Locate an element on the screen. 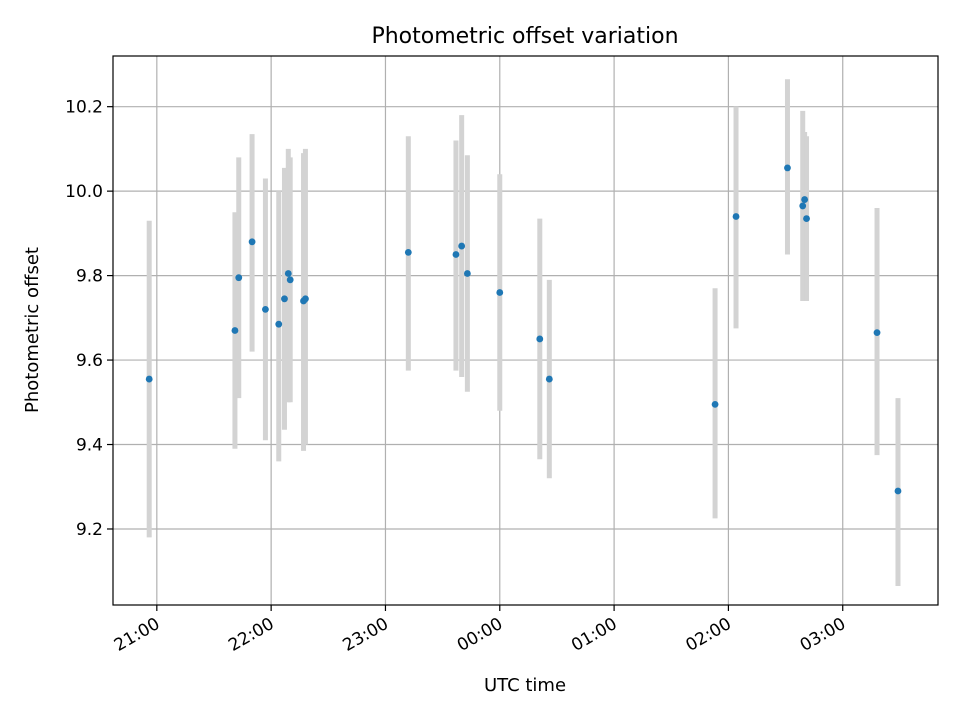  y-tick-label: 9.2 is located at coordinates (89, 530).